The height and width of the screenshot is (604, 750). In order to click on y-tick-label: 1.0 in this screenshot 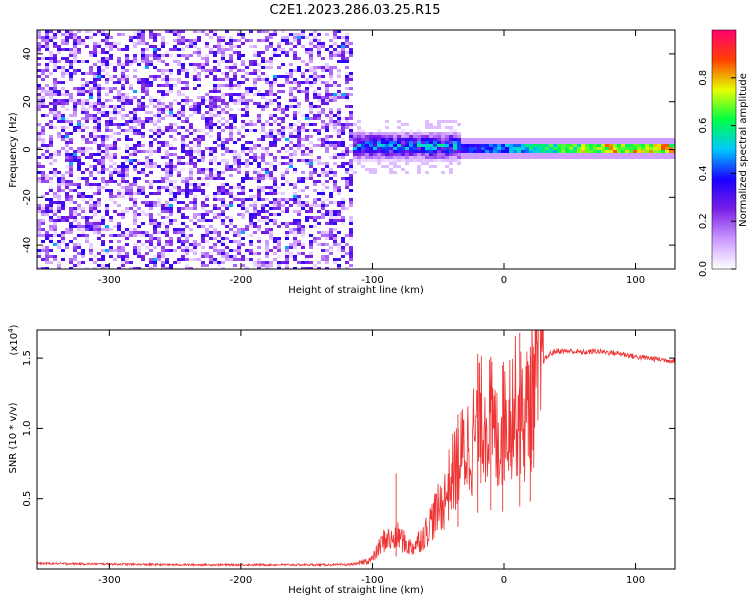, I will do `click(27, 428)`.